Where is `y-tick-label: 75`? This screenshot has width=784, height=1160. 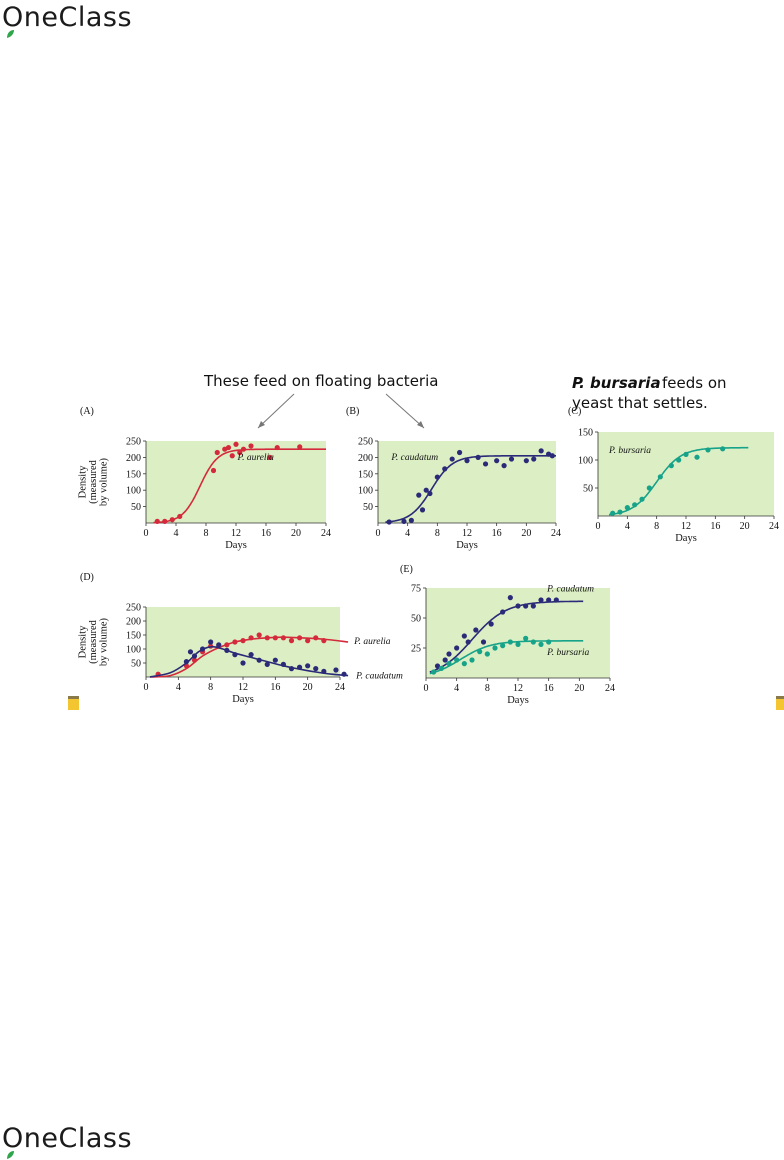
y-tick-label: 75 is located at coordinates (416, 589).